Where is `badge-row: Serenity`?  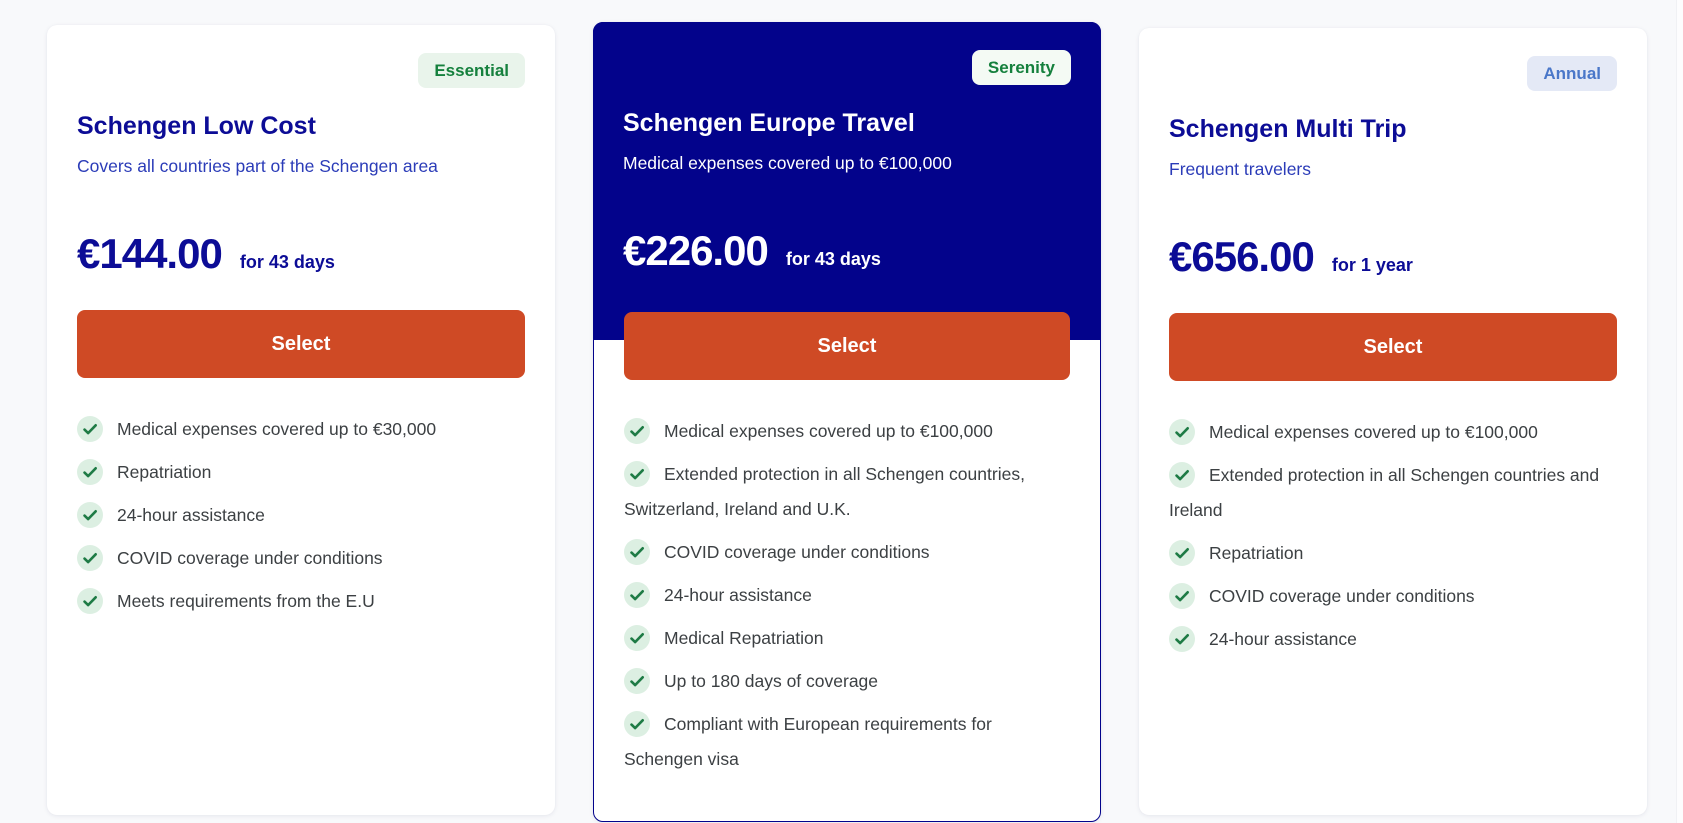
badge-row: Serenity is located at coordinates (847, 67).